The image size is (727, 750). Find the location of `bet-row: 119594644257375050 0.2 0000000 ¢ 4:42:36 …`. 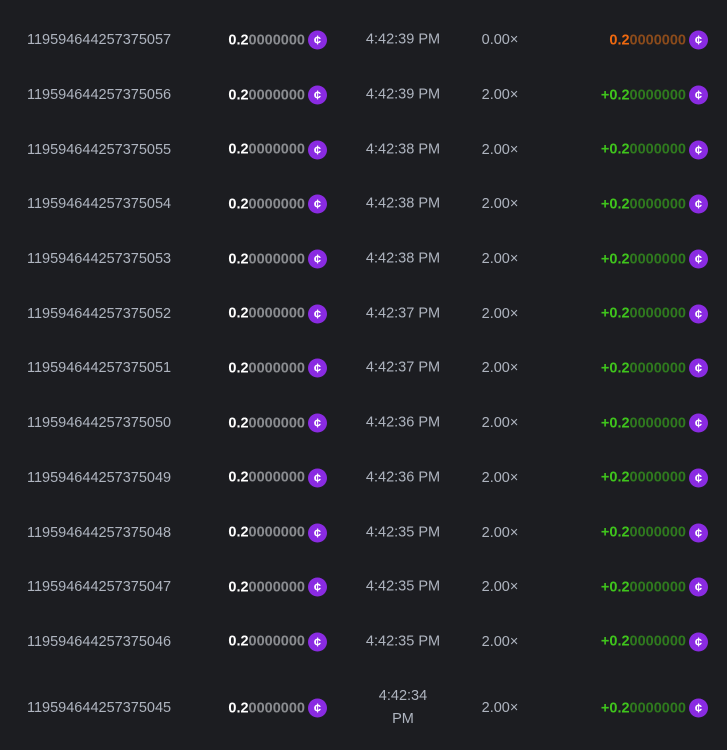

bet-row: 119594644257375050 0.2 0000000 ¢ 4:42:36 … is located at coordinates (363, 423).